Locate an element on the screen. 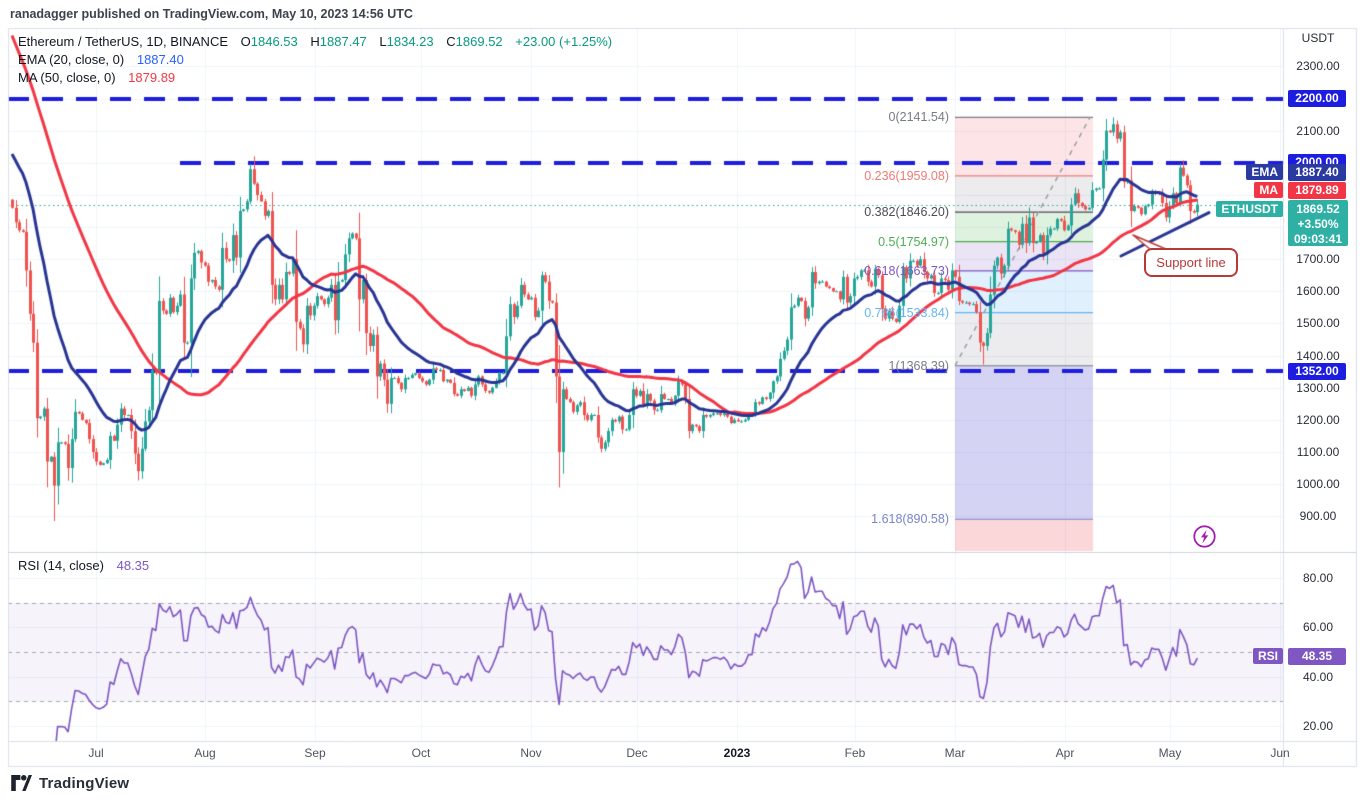 Image resolution: width=1363 pixels, height=803 pixels. price-tick-label: 1500.00 is located at coordinates (1318, 323).